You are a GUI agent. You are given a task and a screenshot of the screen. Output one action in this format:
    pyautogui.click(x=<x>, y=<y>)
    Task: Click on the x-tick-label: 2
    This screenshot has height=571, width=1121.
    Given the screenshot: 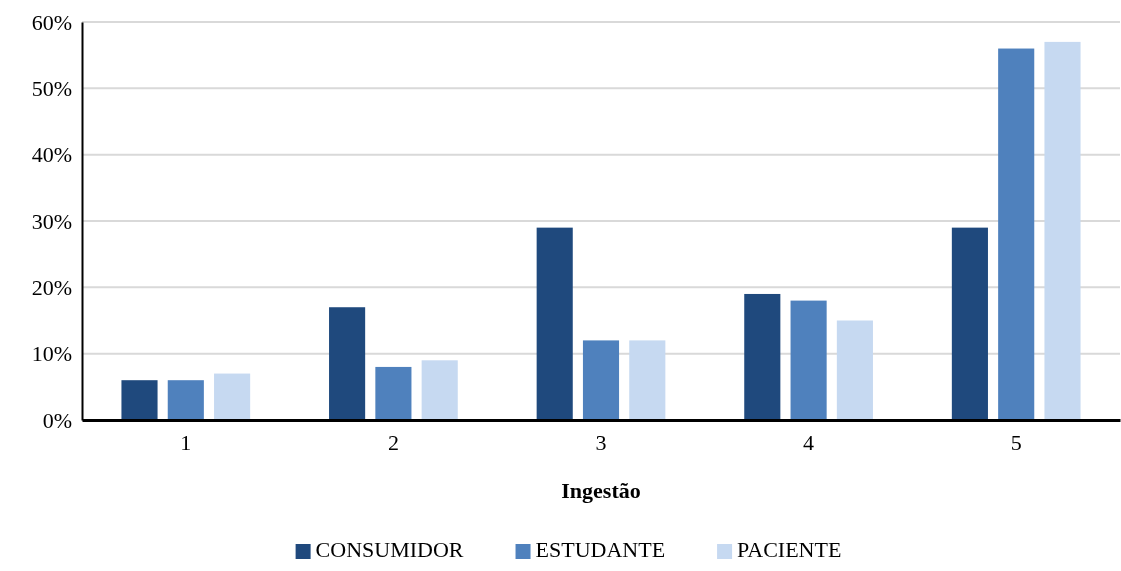 What is the action you would take?
    pyautogui.click(x=393, y=442)
    